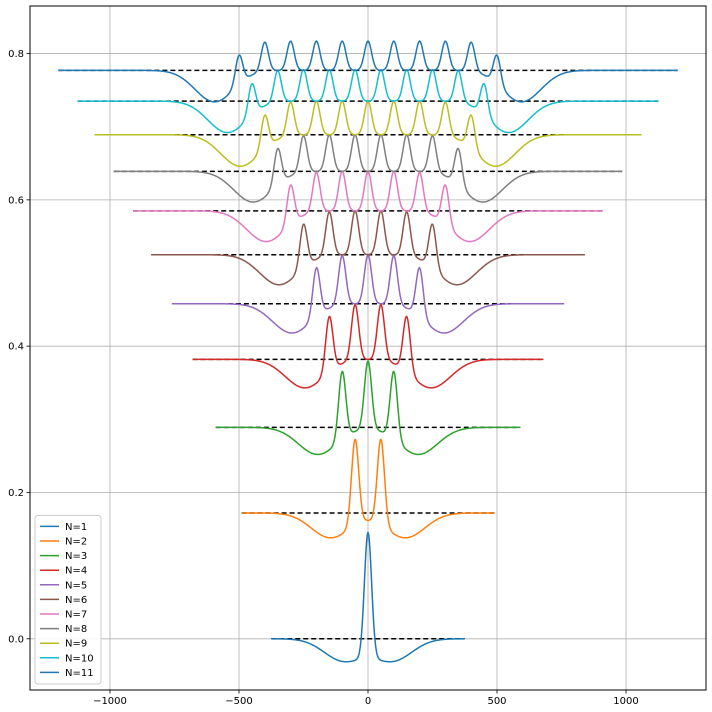 Image resolution: width=712 pixels, height=712 pixels. Describe the element at coordinates (79, 673) in the screenshot. I see `legend-label: N=11` at that location.